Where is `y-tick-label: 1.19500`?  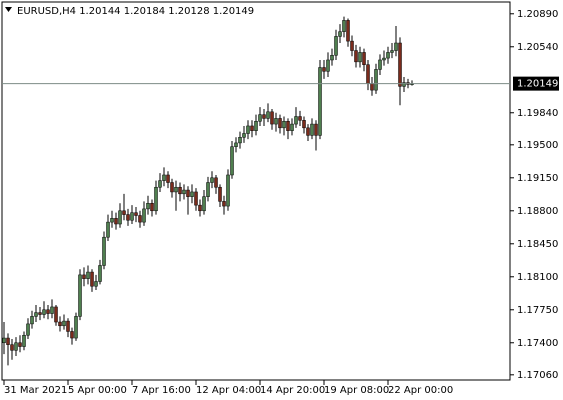
y-tick-label: 1.19500 is located at coordinates (537, 145).